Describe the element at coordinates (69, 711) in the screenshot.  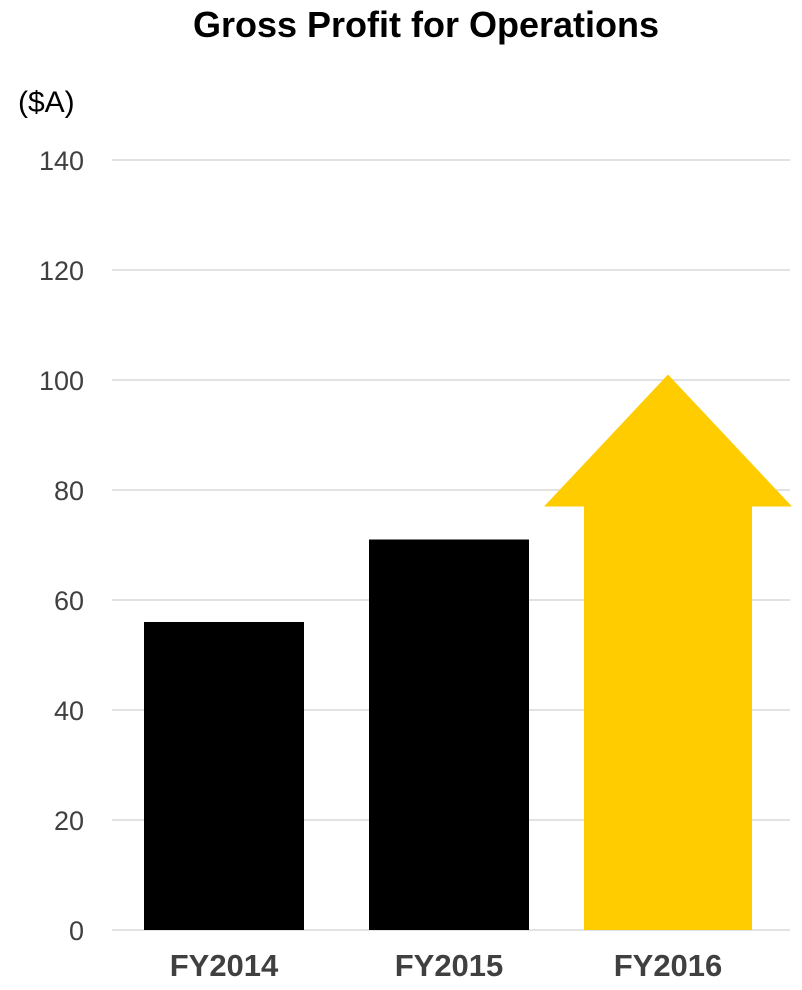
I see `y-tick-label-40: 40` at that location.